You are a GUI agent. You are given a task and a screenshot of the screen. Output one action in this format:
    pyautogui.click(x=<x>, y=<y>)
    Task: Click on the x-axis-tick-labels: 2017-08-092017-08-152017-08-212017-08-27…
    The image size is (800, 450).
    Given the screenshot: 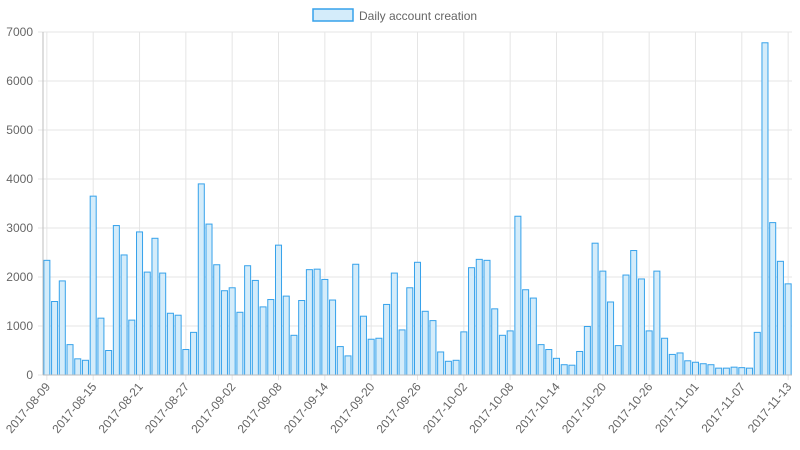 What is the action you would take?
    pyautogui.click(x=399, y=408)
    